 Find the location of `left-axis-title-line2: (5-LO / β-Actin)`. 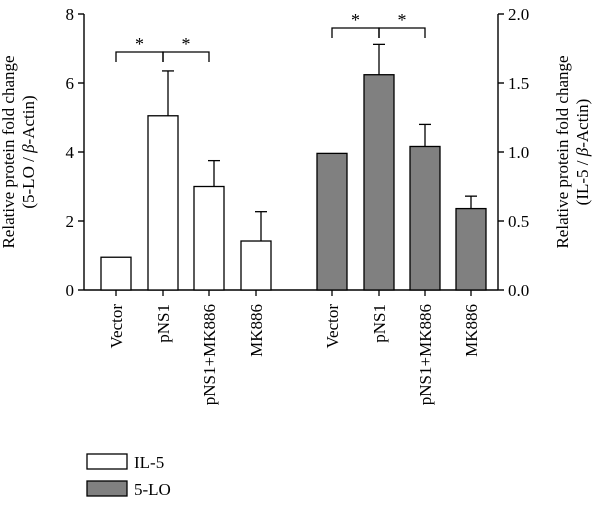

left-axis-title-line2: (5-LO / β-Actin) is located at coordinates (28, 151).